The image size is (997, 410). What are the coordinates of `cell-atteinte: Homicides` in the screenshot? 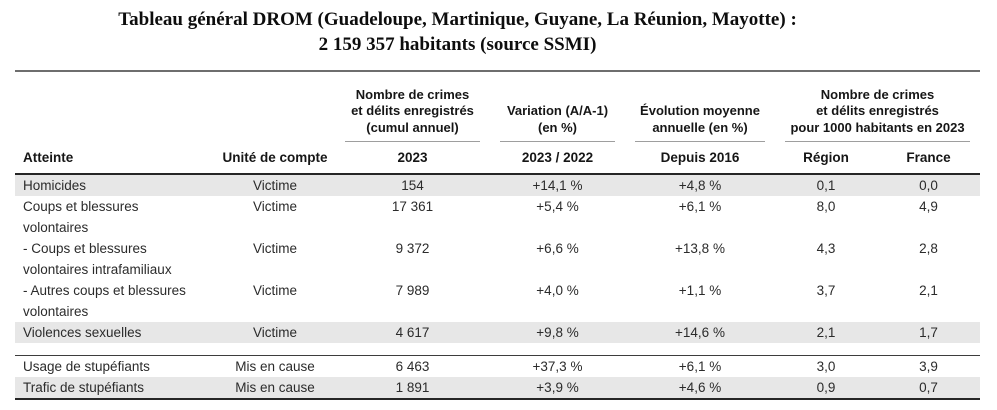 It's located at (55, 185).